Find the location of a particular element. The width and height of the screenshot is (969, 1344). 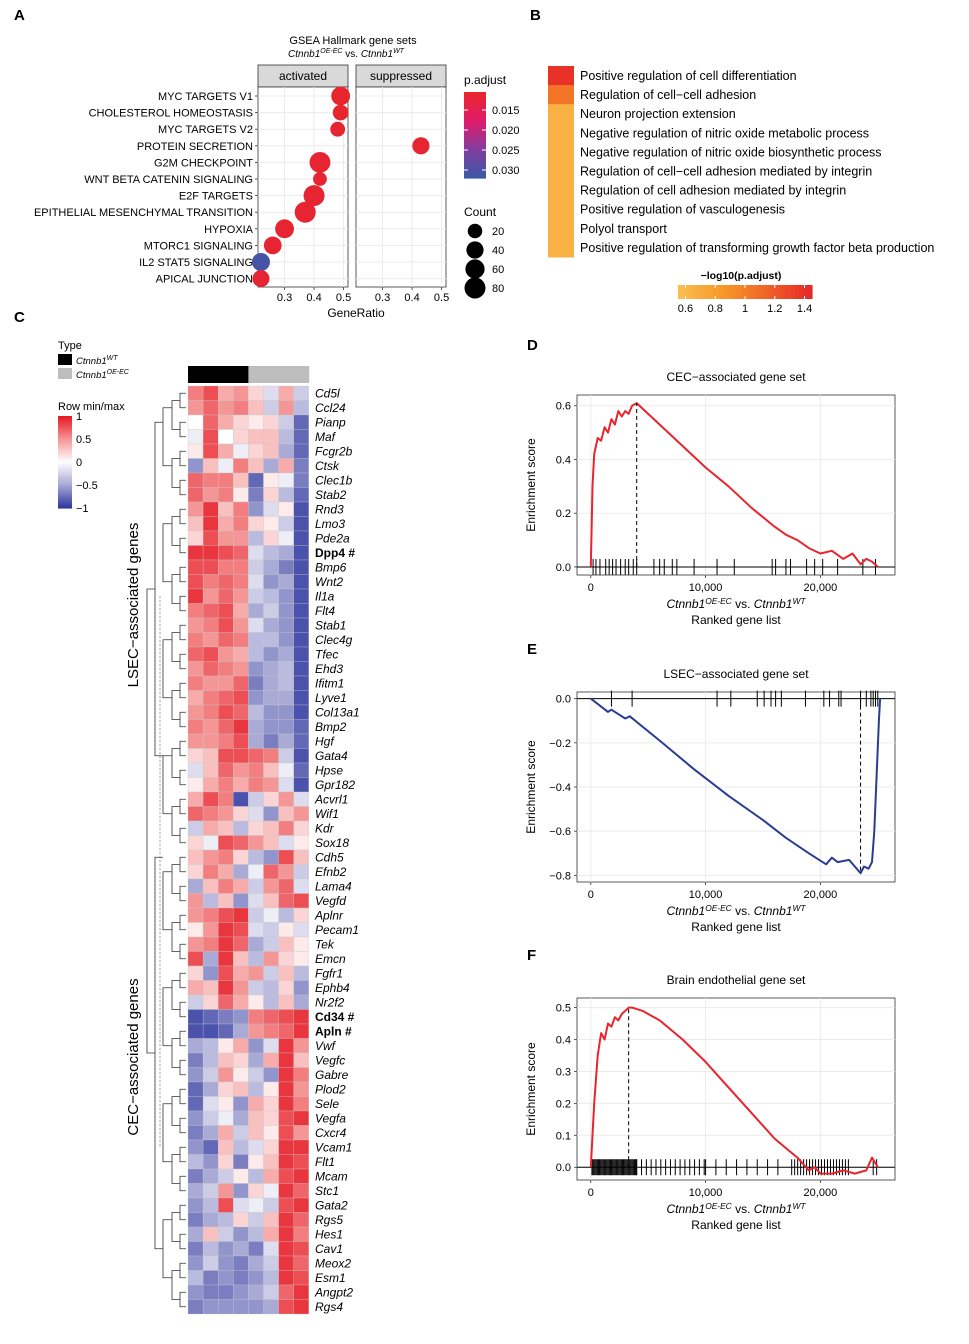

b-heat-cell is located at coordinates (561, 190).